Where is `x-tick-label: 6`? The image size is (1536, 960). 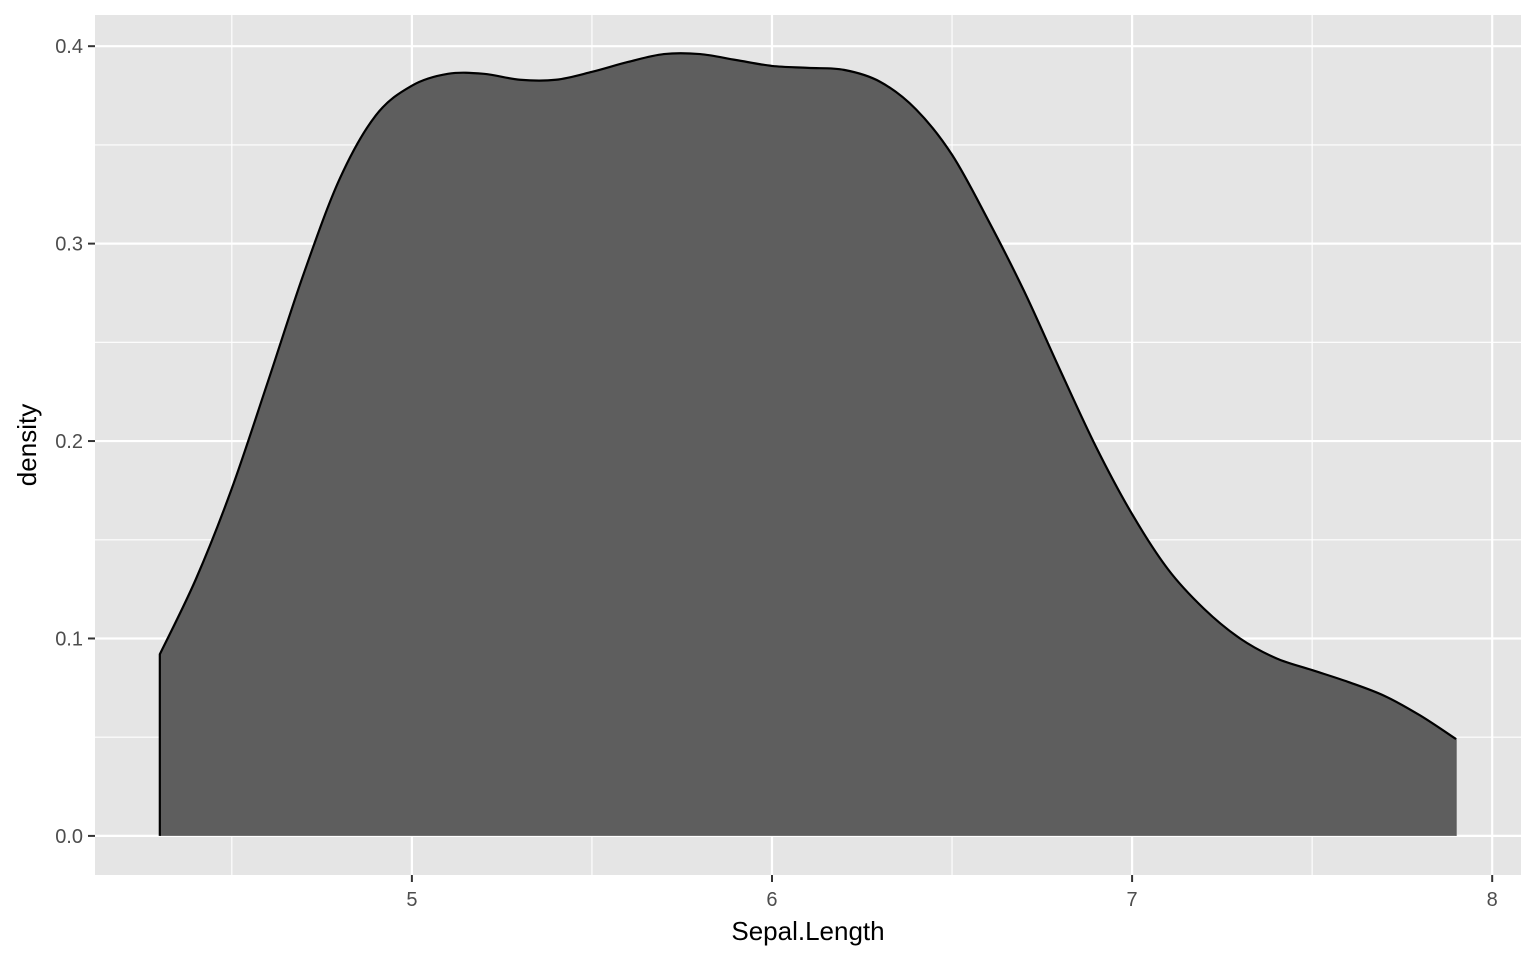 x-tick-label: 6 is located at coordinates (771, 900).